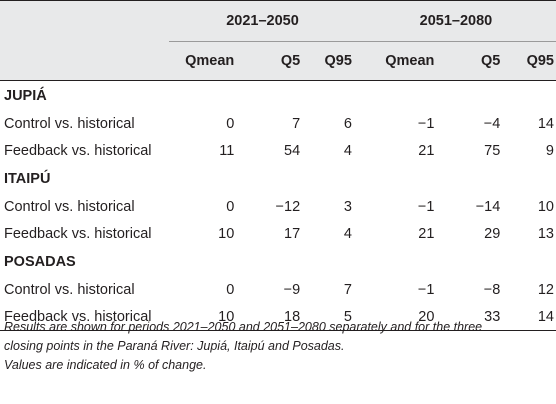  What do you see at coordinates (455, 21) in the screenshot?
I see `header-period-2: 2051–2080` at bounding box center [455, 21].